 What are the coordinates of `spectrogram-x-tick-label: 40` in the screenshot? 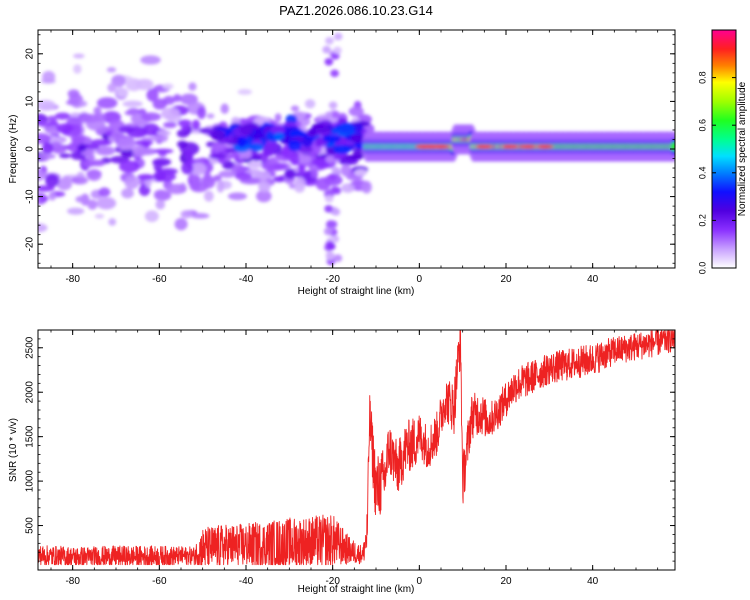 It's located at (593, 279).